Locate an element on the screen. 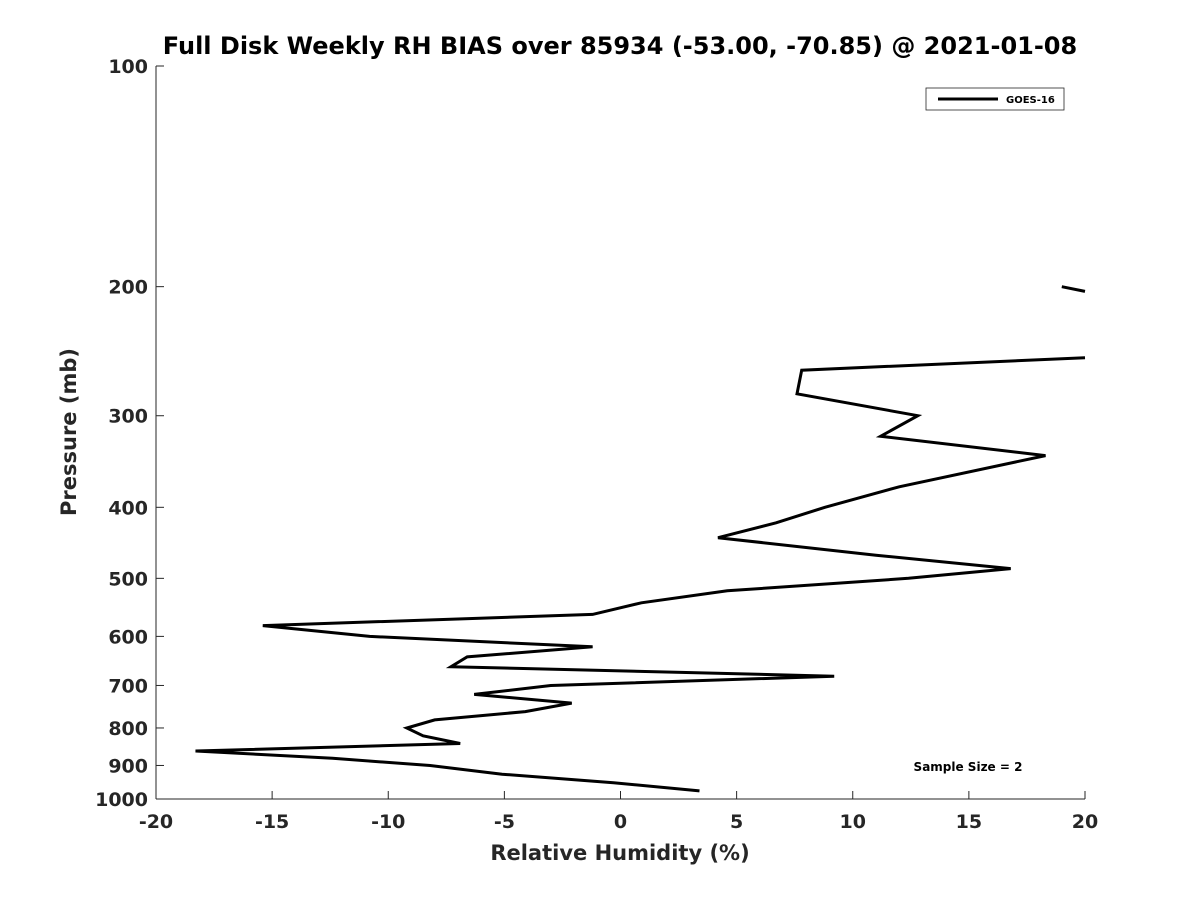 Image resolution: width=1200 pixels, height=900 pixels. x-tick-label: 15 is located at coordinates (969, 822).